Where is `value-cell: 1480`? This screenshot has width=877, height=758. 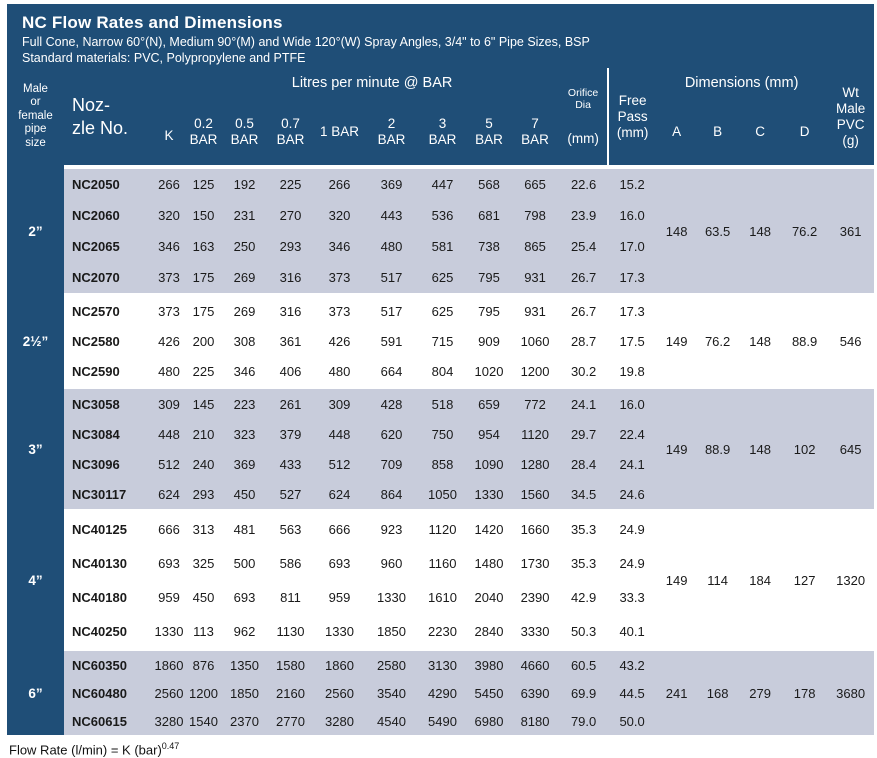
value-cell: 1480 is located at coordinates (489, 563).